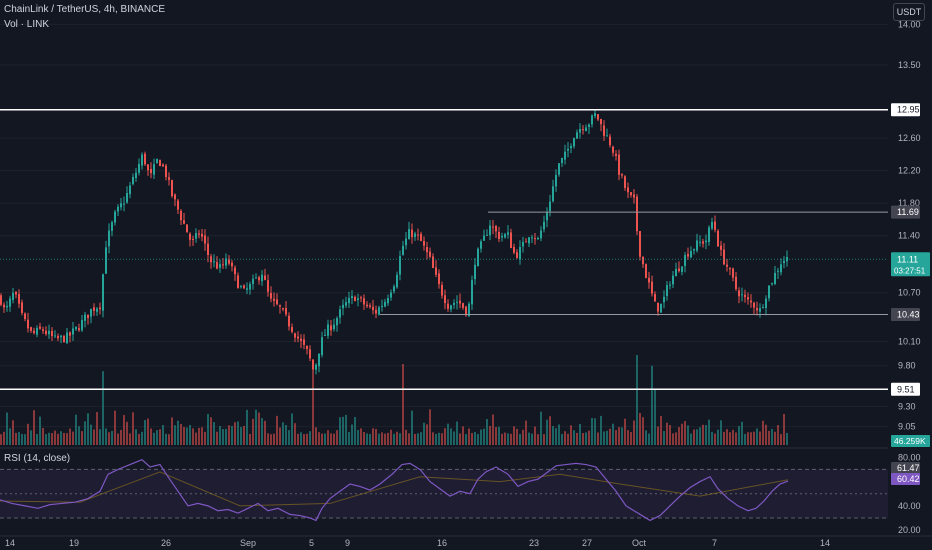  What do you see at coordinates (85, 9) in the screenshot?
I see `symbol-title: ChainLink / TetherUS, 4h, BINANCE` at bounding box center [85, 9].